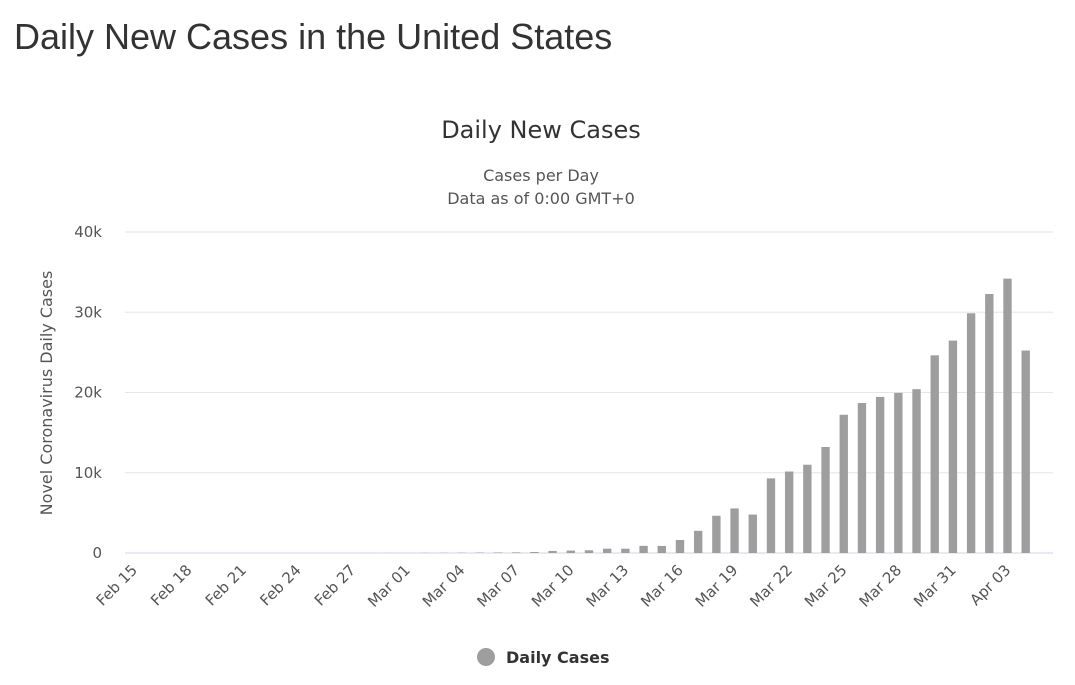 Image resolution: width=1075 pixels, height=685 pixels. I want to click on y-tick-label: 20k, so click(88, 393).